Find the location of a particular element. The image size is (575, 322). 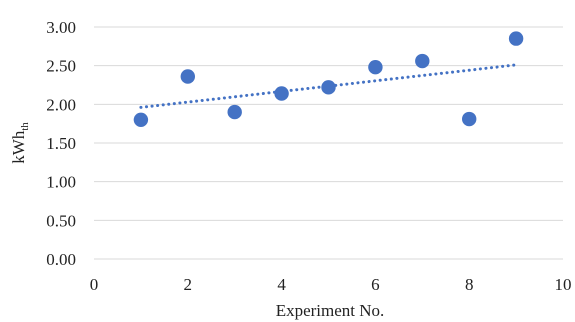

y-tick-label: 0.00 is located at coordinates (61, 259).